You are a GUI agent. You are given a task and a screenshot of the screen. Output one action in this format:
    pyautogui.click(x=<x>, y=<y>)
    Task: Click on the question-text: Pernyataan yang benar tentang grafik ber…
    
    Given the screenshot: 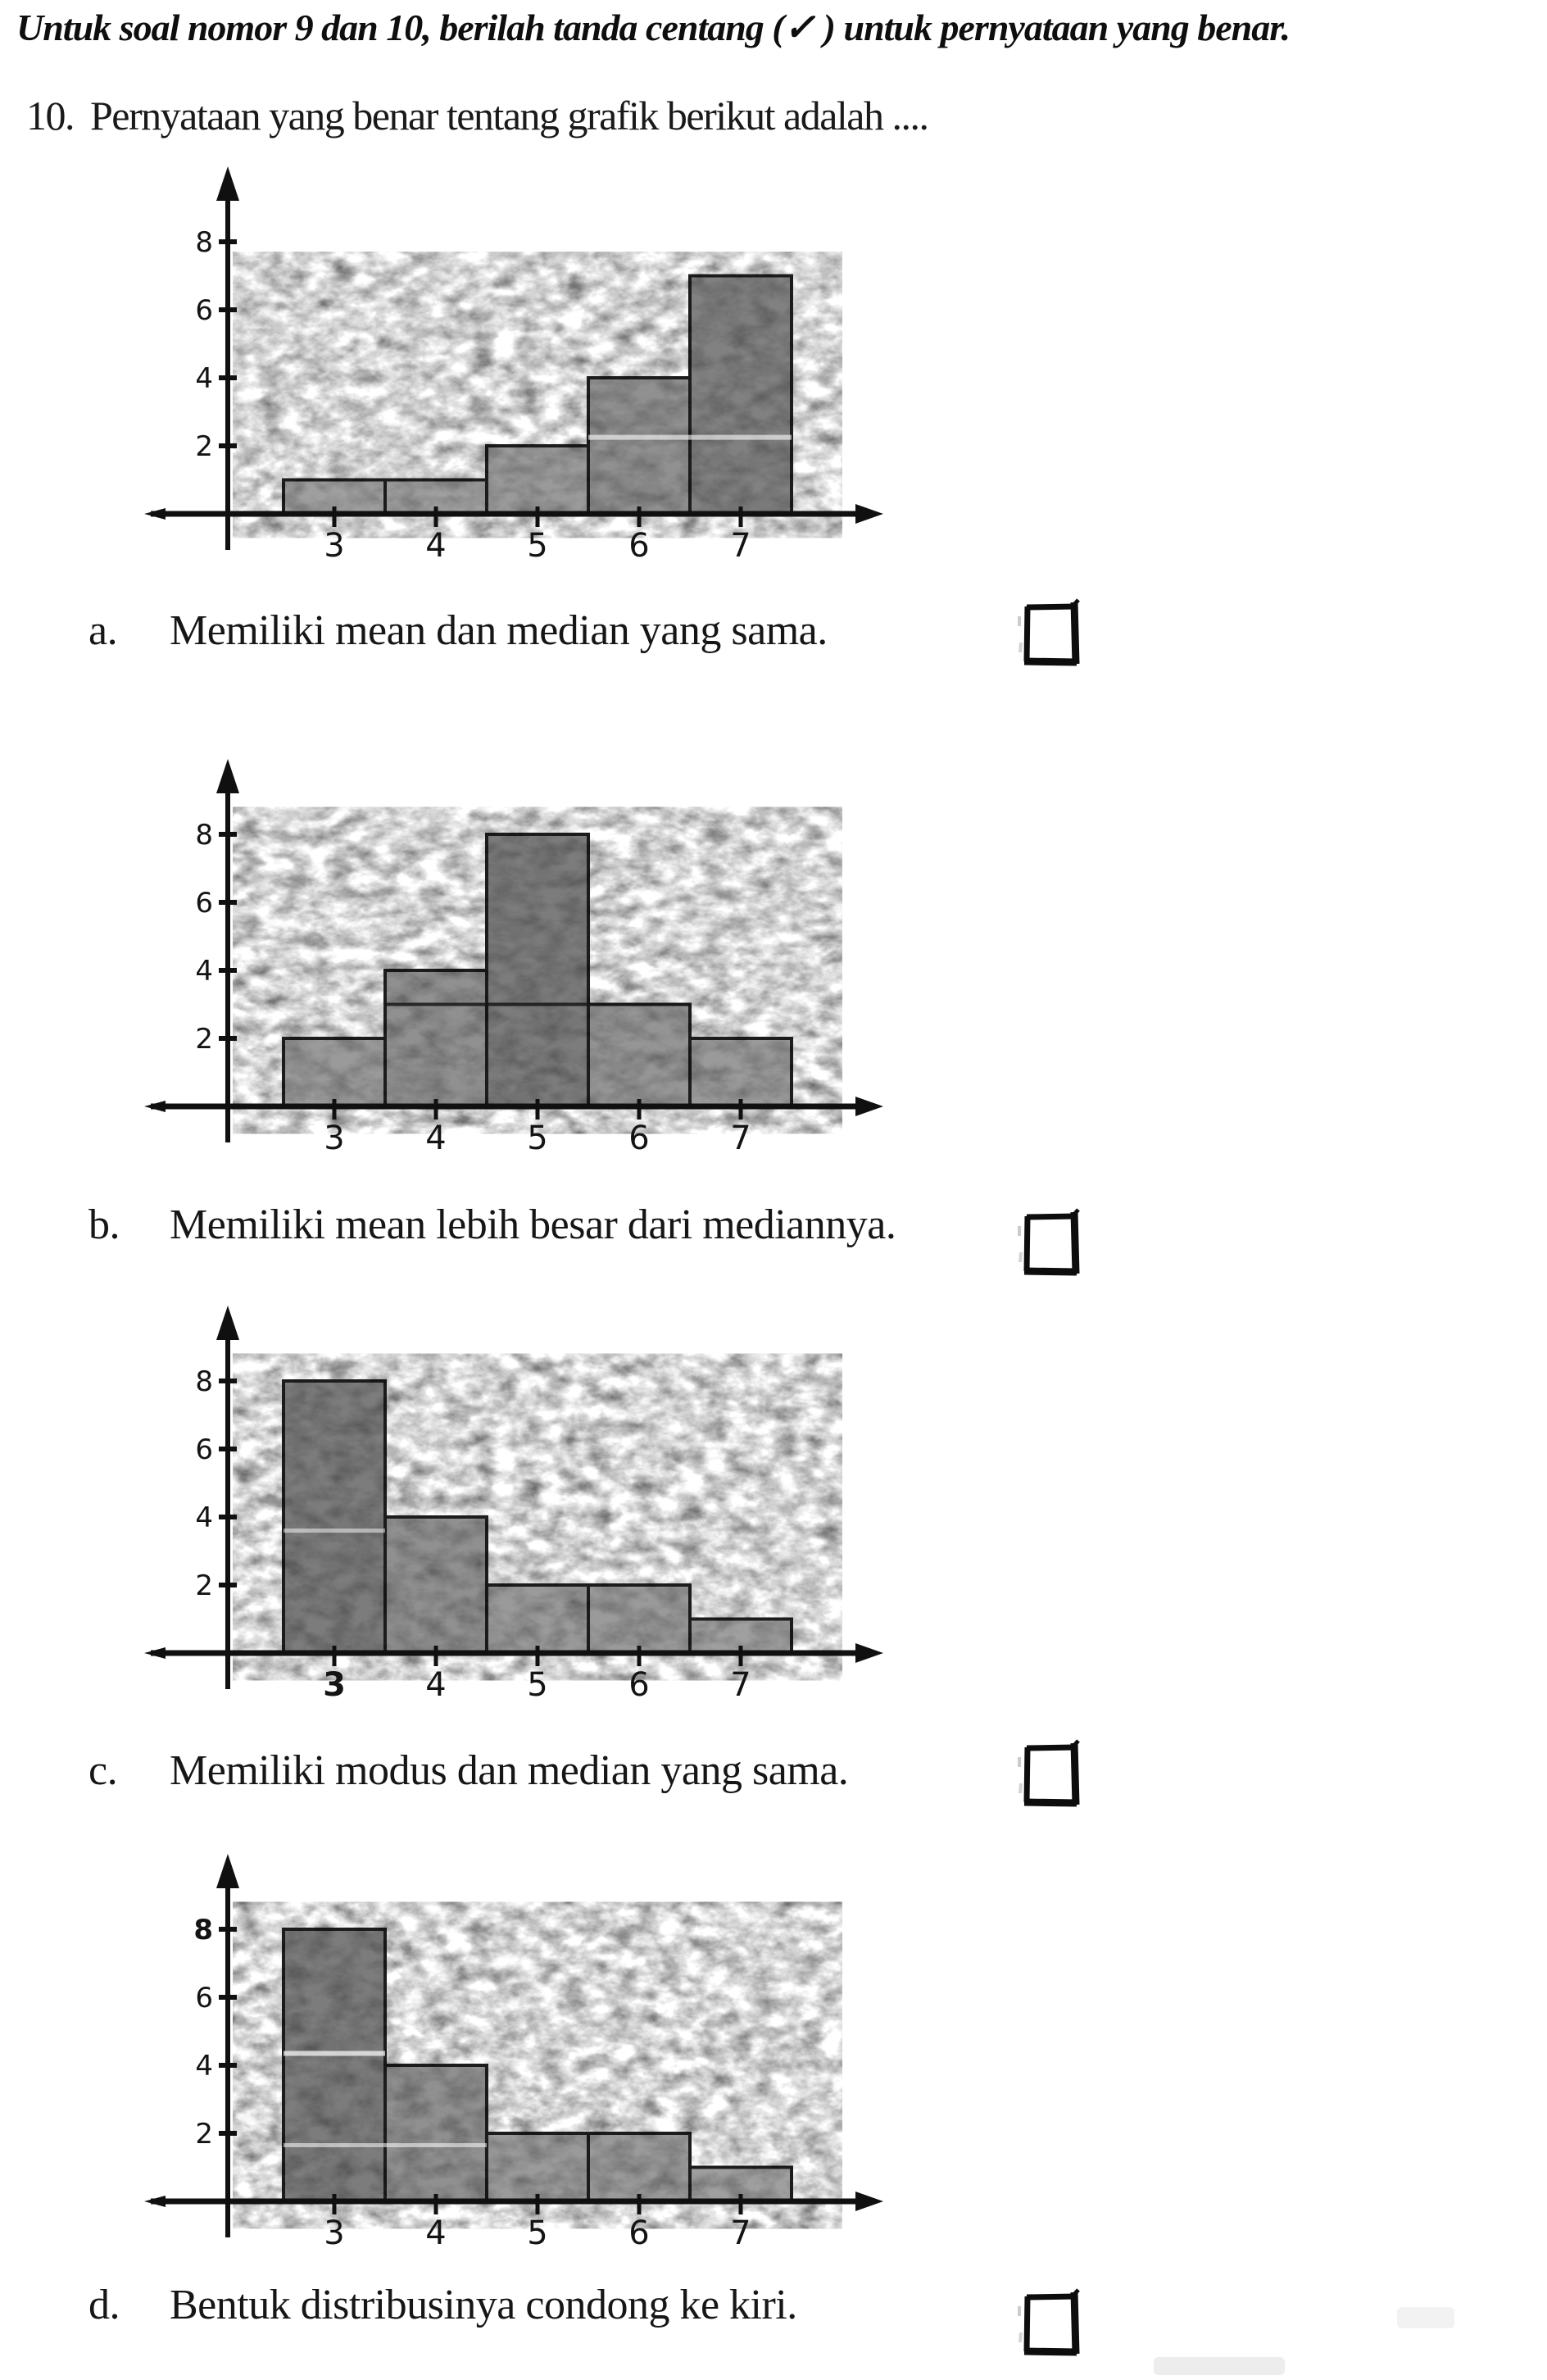 What is the action you would take?
    pyautogui.click(x=509, y=116)
    